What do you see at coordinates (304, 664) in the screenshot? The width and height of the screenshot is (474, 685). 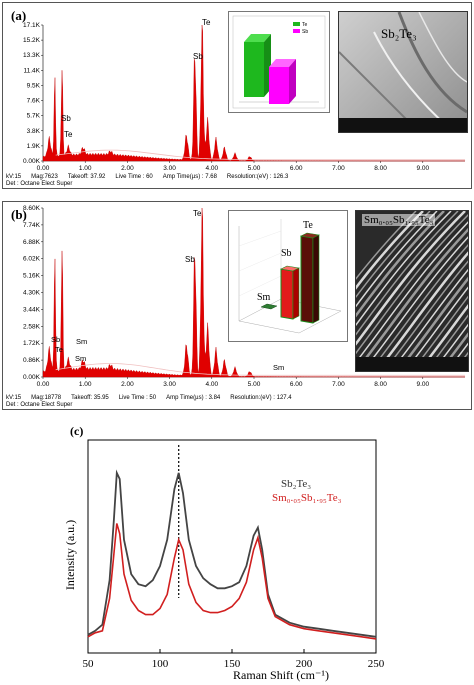 I see `raman-x-tick-label: 200` at bounding box center [304, 664].